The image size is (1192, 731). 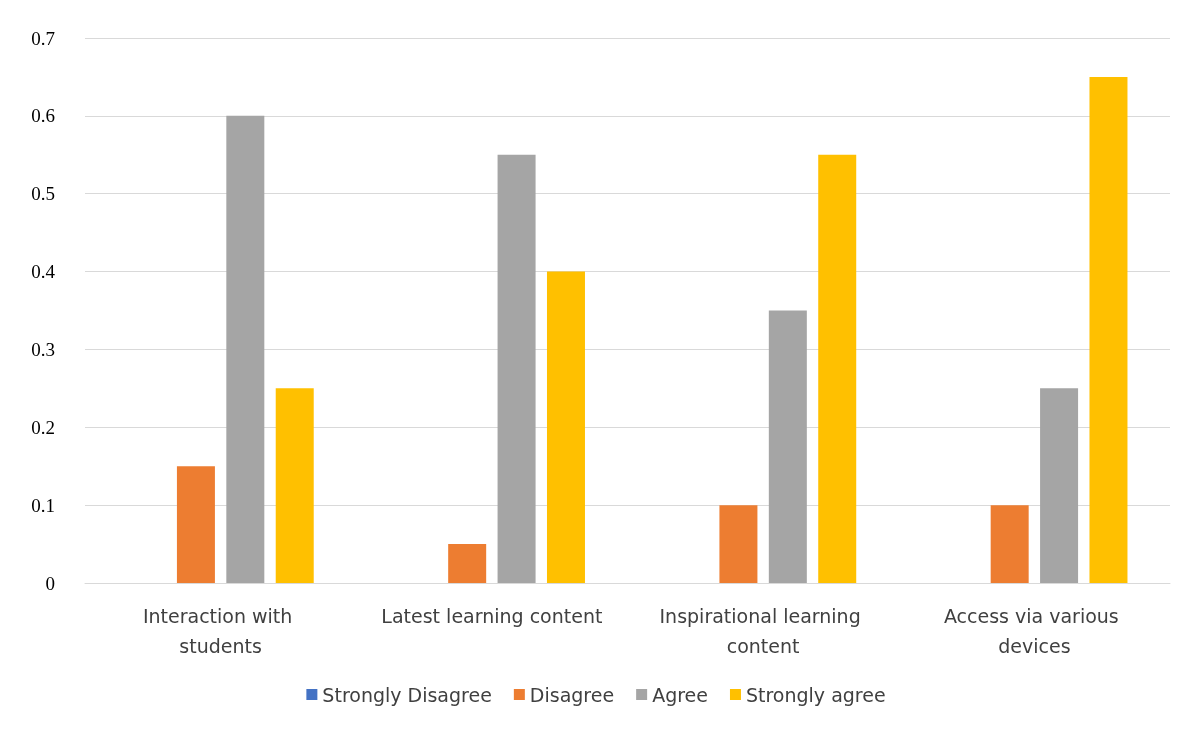 What do you see at coordinates (680, 694) in the screenshot?
I see `legend-label: Agree` at bounding box center [680, 694].